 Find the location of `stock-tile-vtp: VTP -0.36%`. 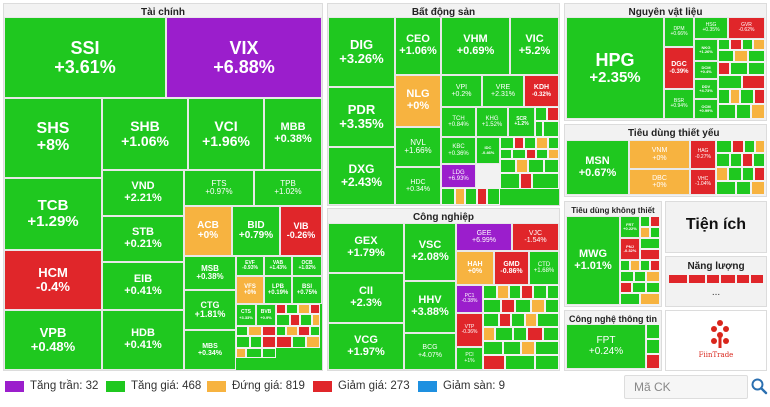

stock-tile-vtp: VTP -0.36% is located at coordinates (469, 330).